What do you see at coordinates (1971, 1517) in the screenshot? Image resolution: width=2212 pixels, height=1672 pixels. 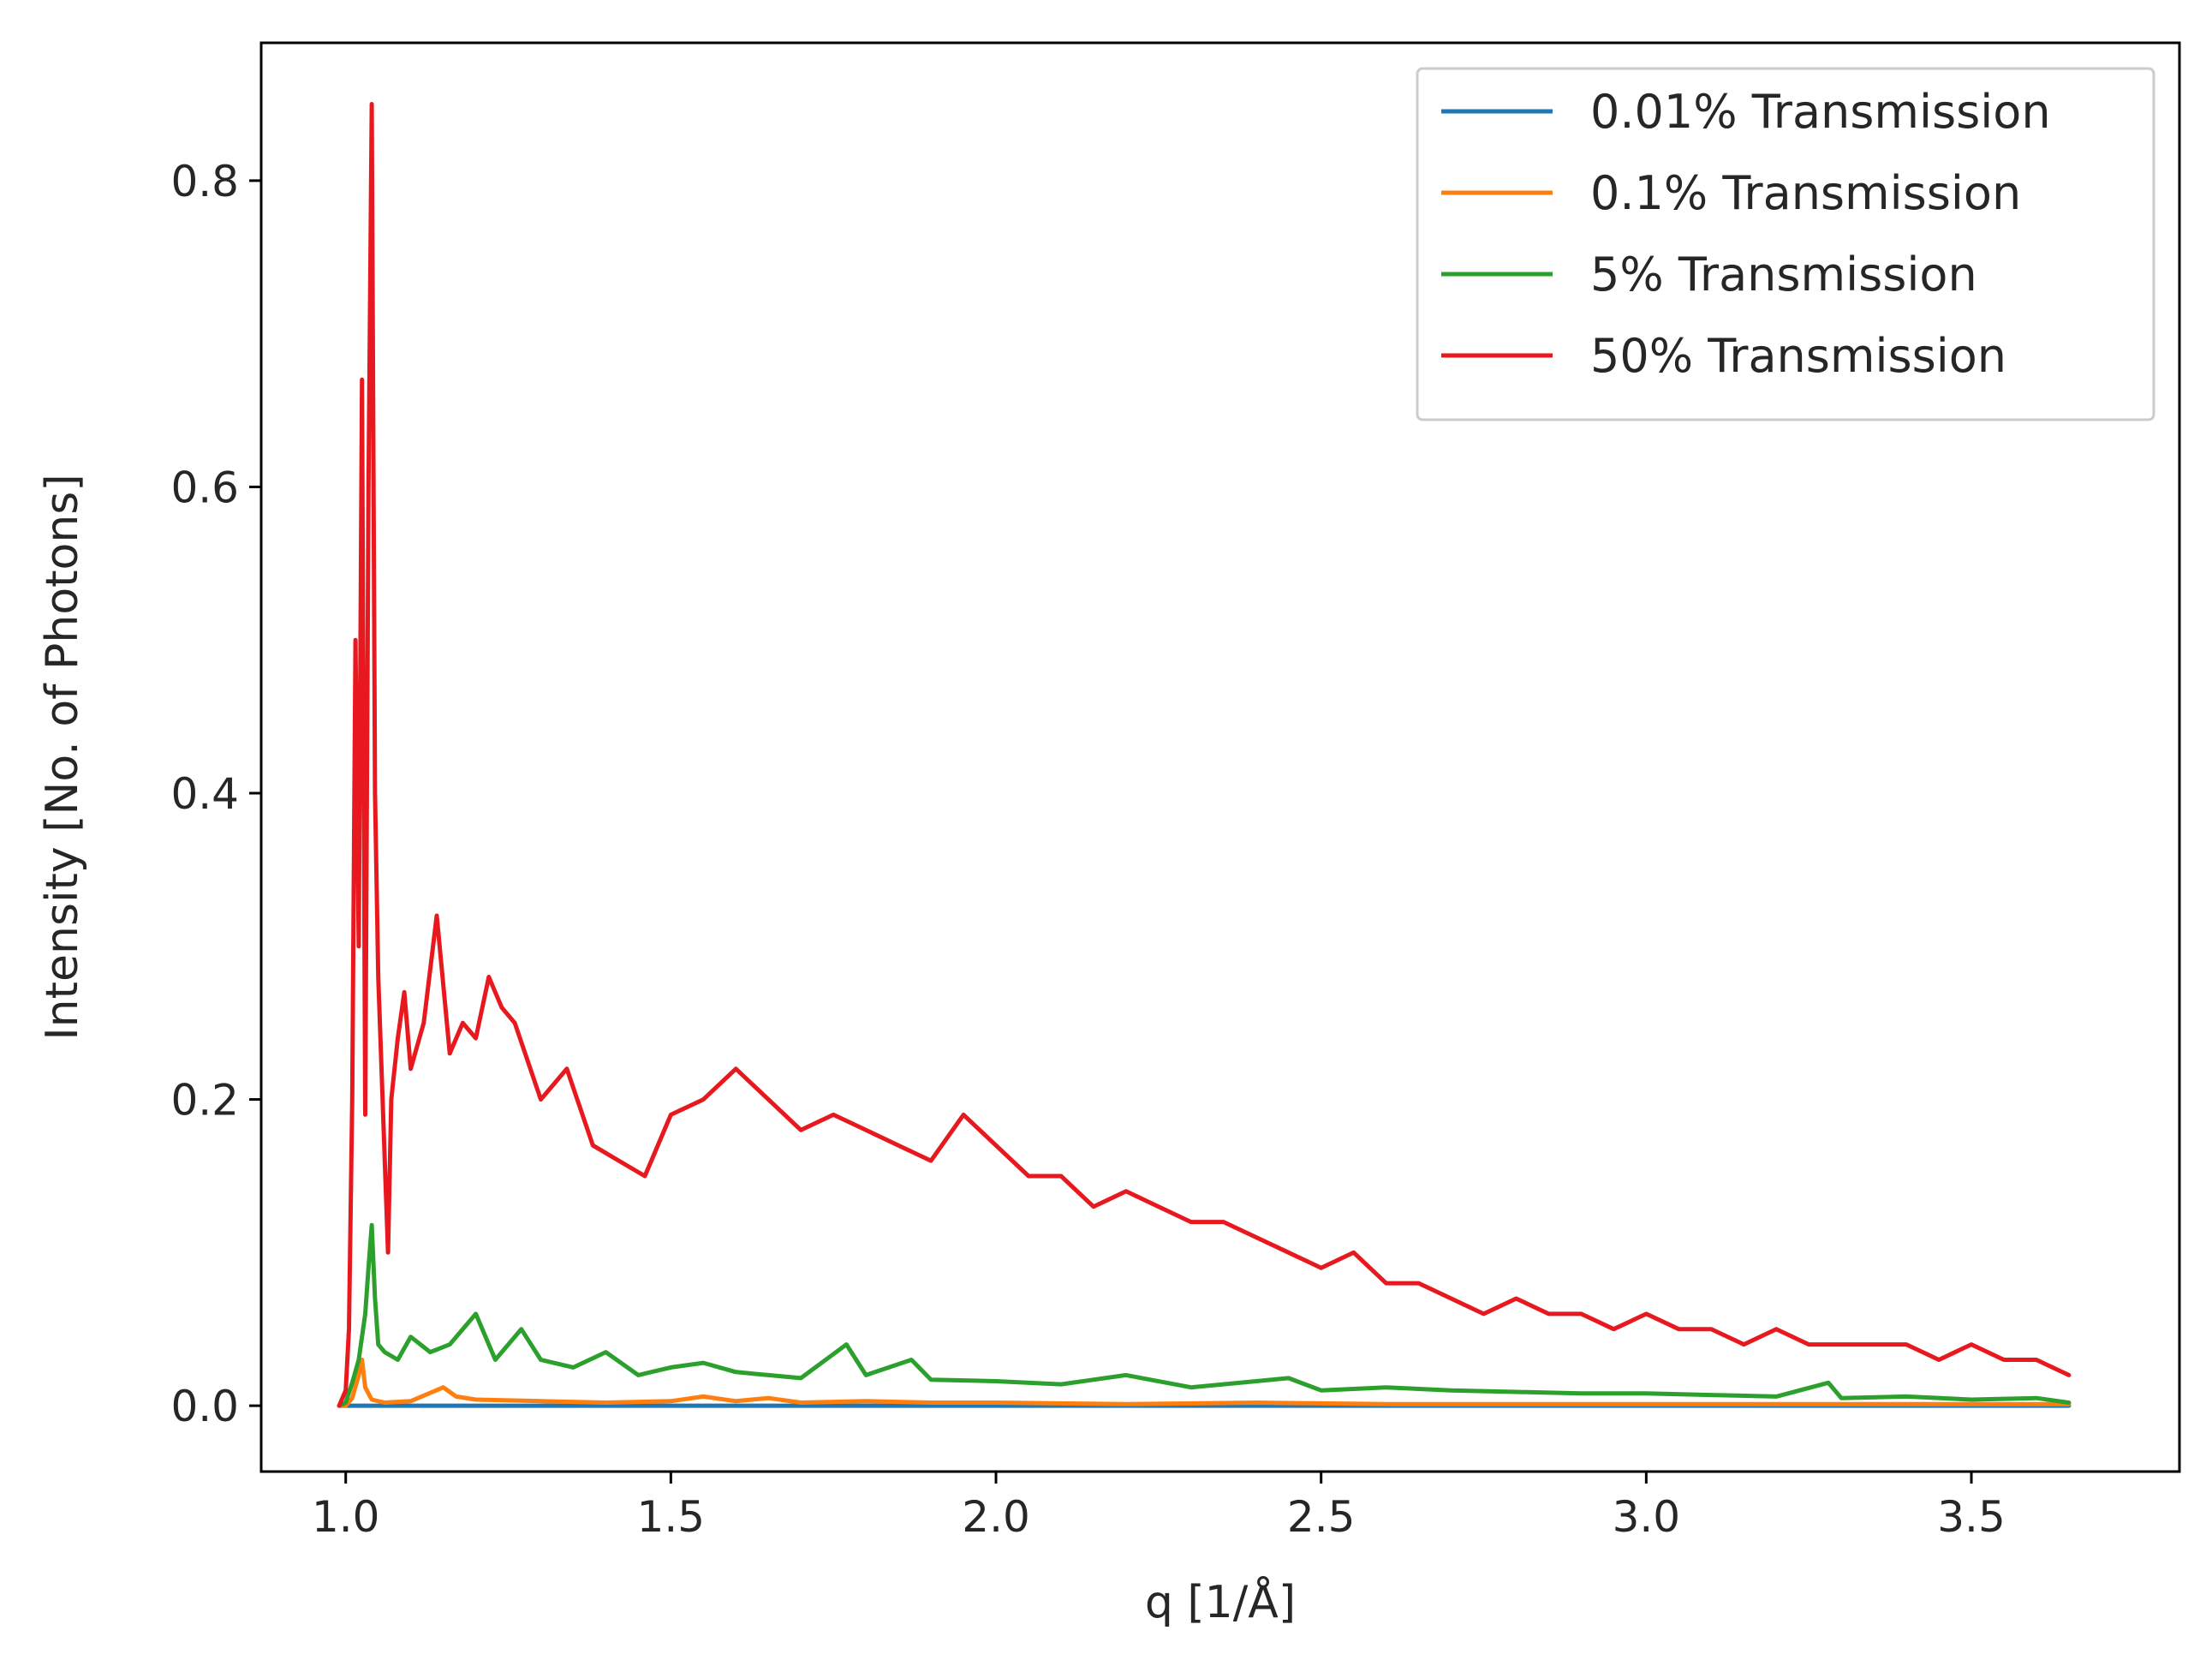 I see `x-tick-label: 3.5` at bounding box center [1971, 1517].